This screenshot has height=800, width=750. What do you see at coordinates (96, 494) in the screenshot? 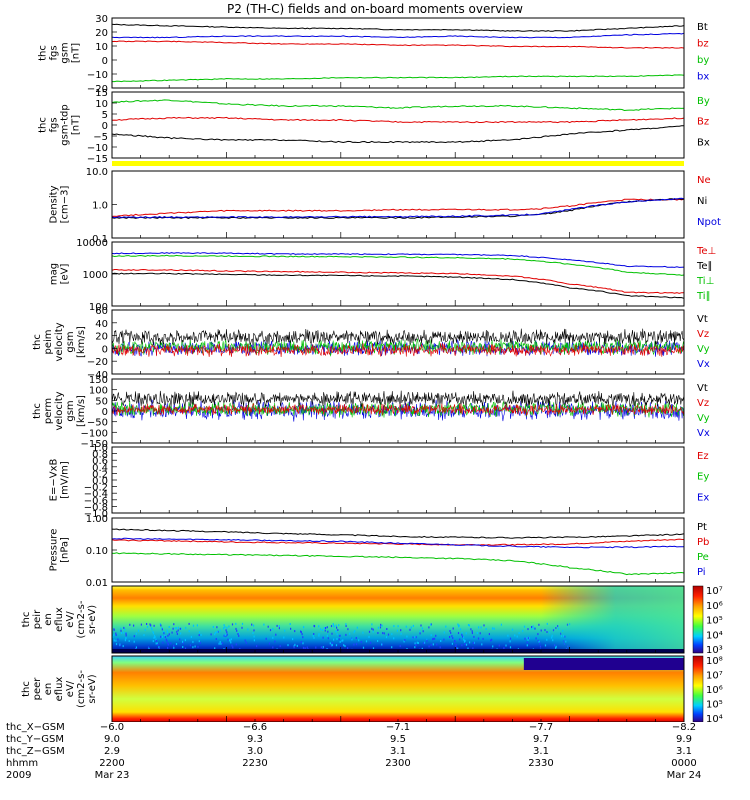
I see `y-tick-label: −0.4` at bounding box center [96, 494].